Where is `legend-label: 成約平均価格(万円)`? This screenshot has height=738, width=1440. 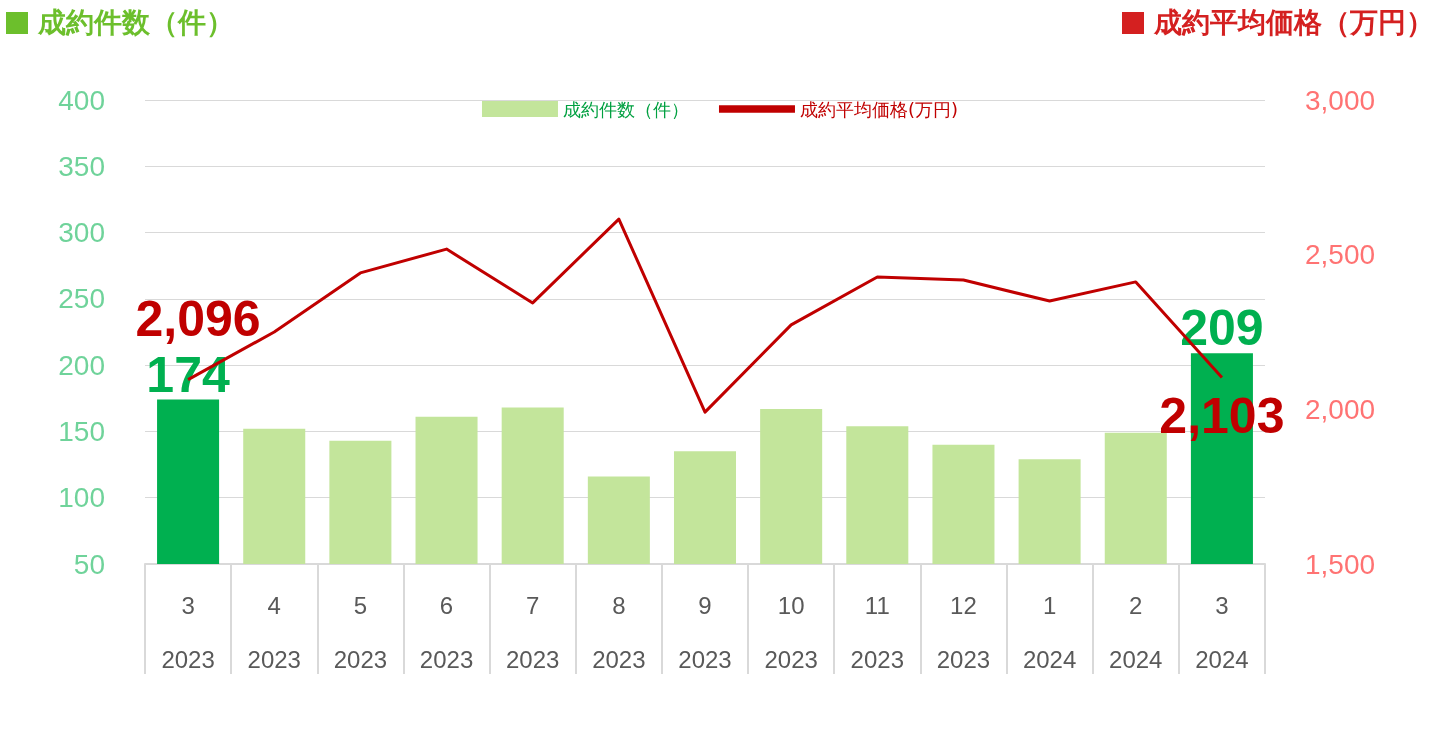
legend-label: 成約平均価格(万円) is located at coordinates (879, 109).